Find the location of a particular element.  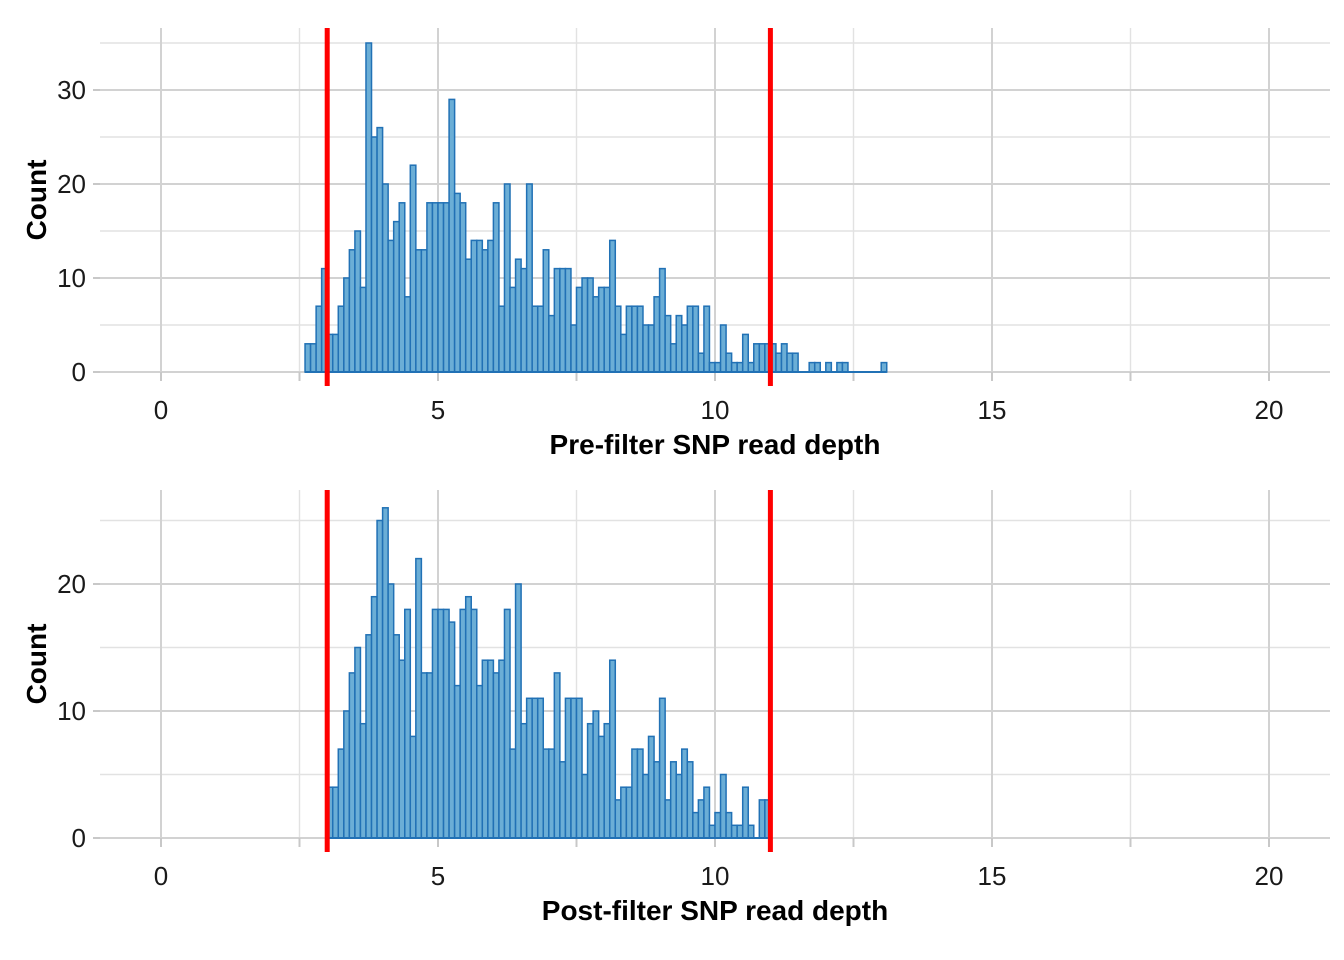

post-filter-x-axis-title: Post-filter SNP read depth is located at coordinates (715, 910).